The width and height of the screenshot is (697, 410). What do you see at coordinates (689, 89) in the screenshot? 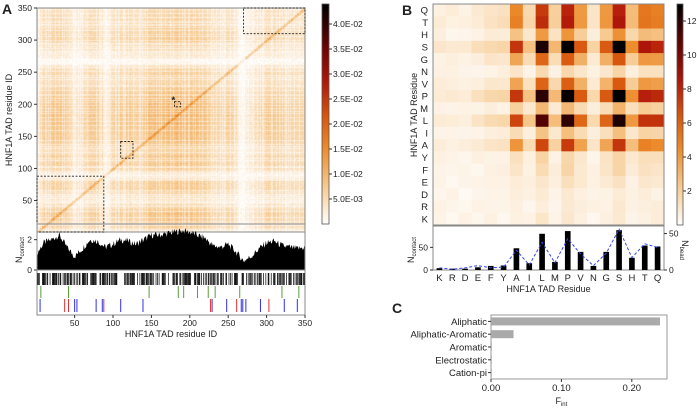
I see `panel-b-colorbar-label: 8` at bounding box center [689, 89].